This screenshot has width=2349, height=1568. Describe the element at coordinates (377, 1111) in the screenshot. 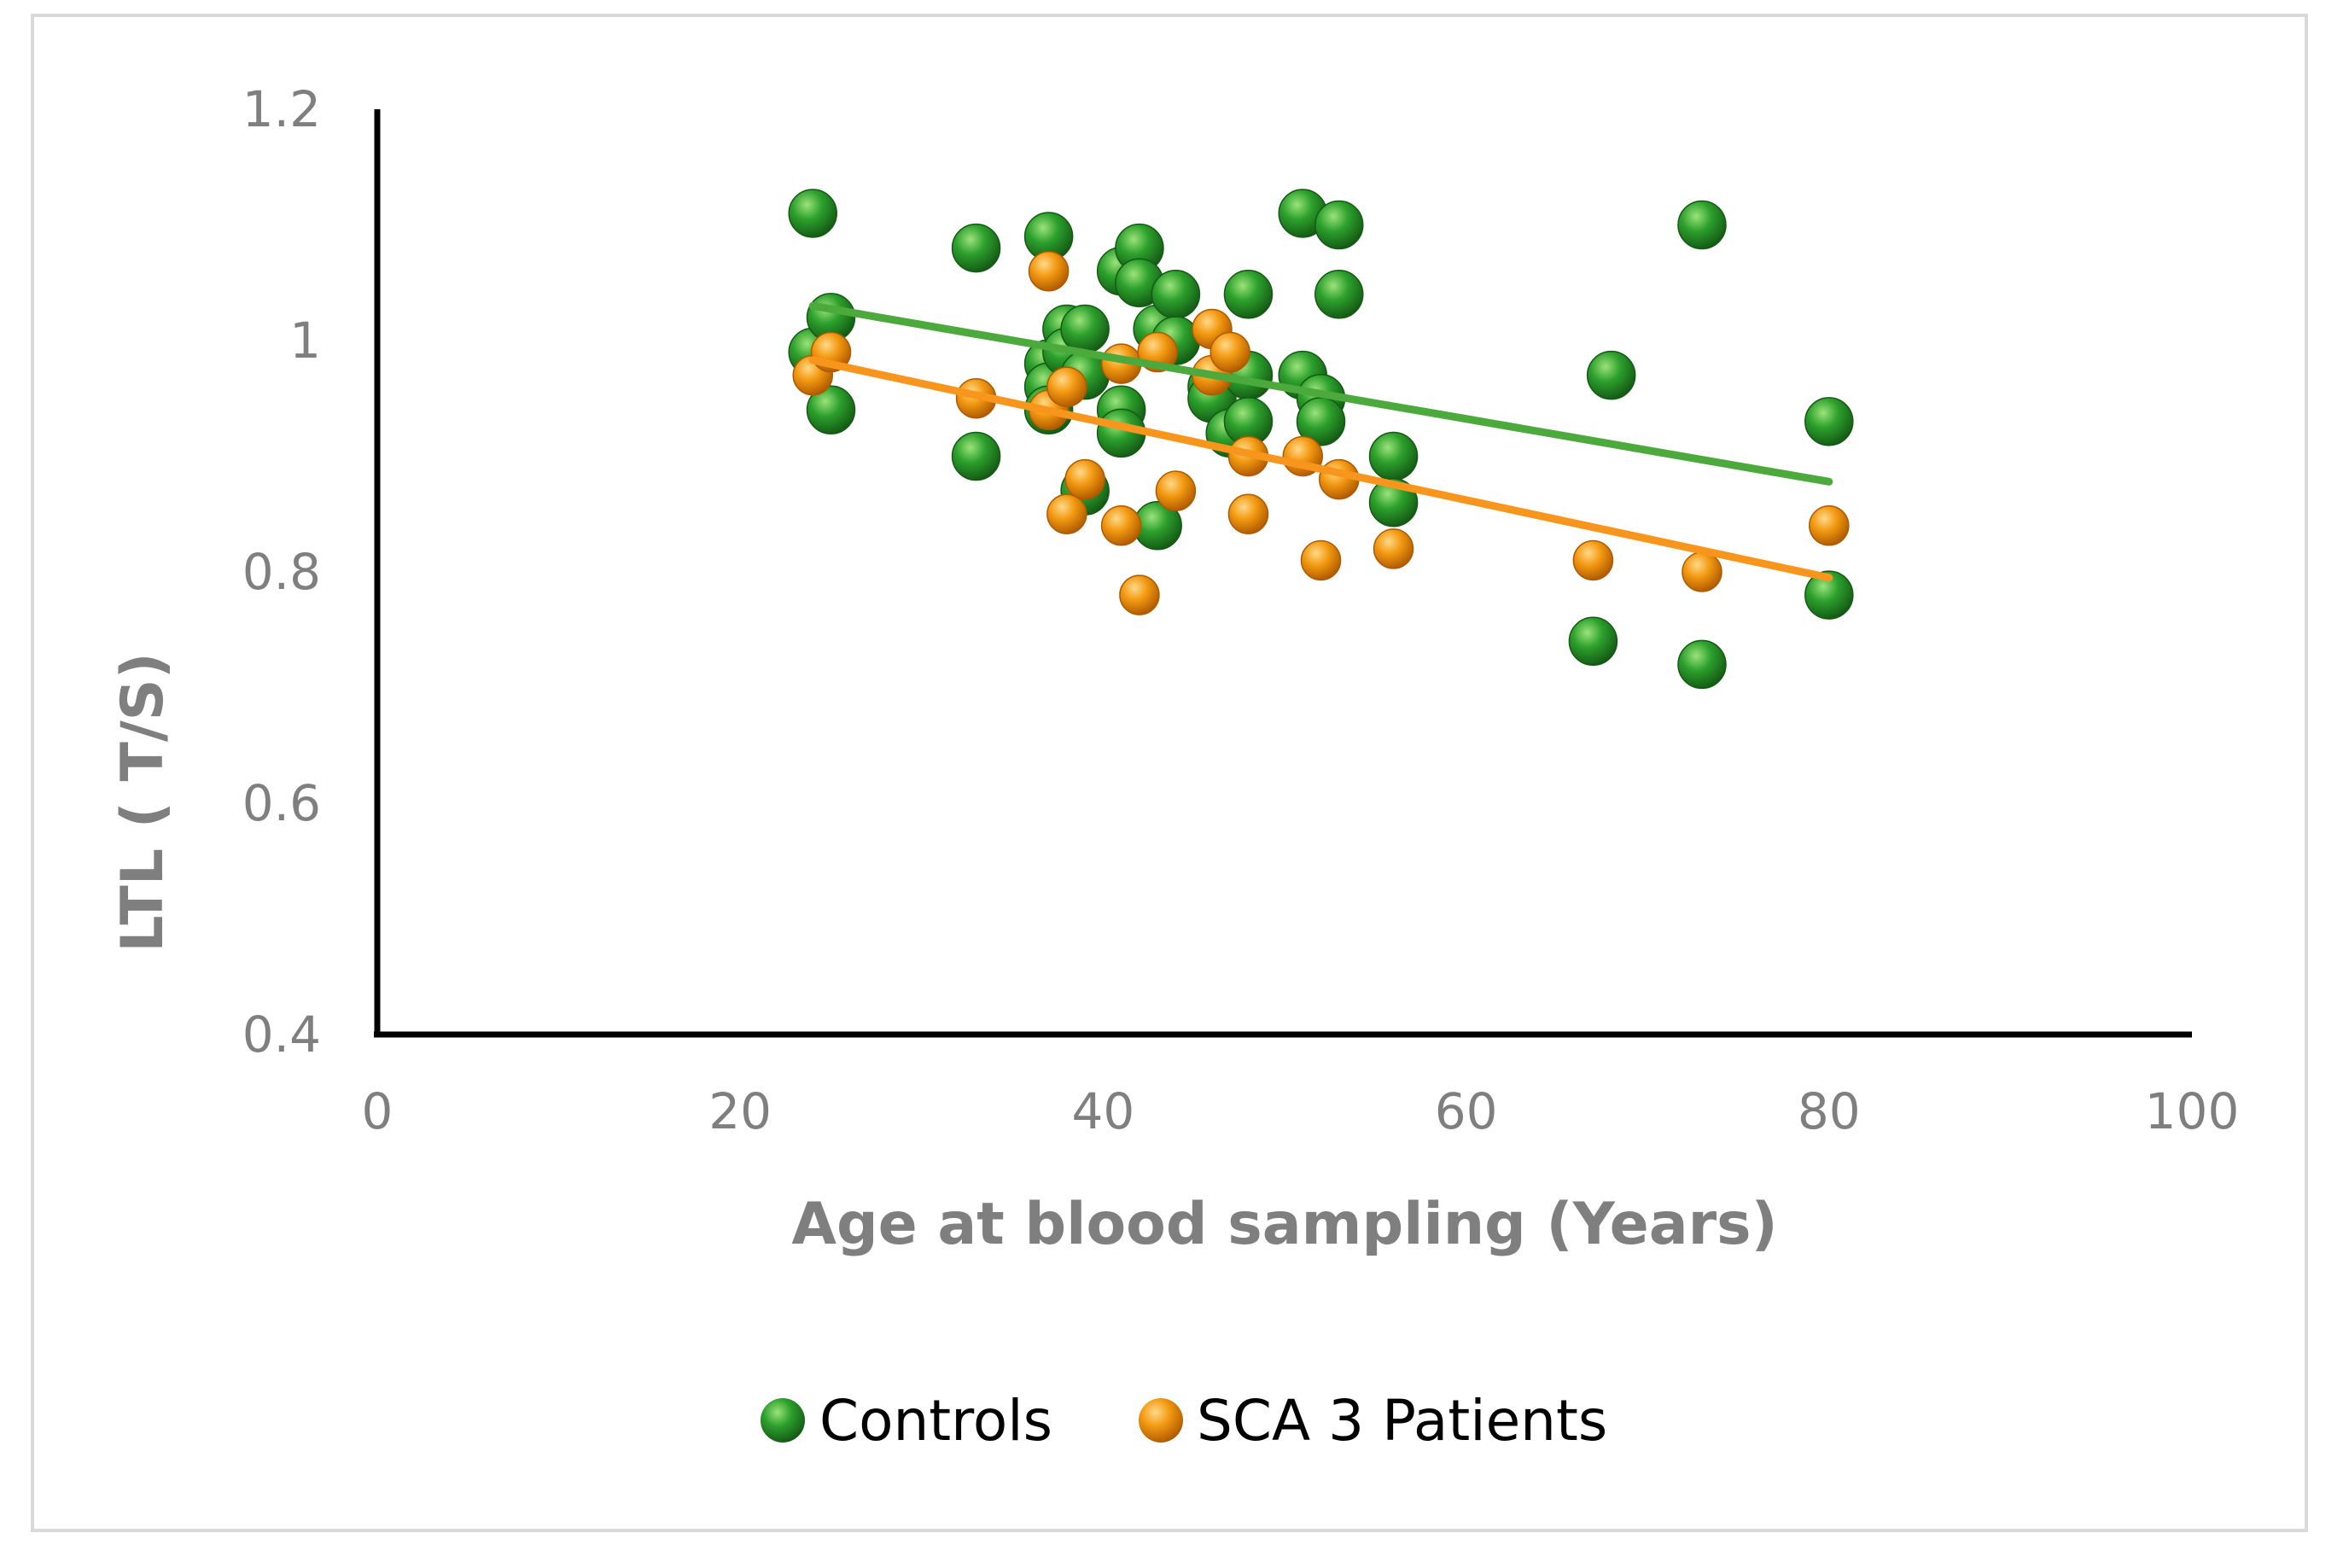

I see `x-tick-label: 0` at that location.